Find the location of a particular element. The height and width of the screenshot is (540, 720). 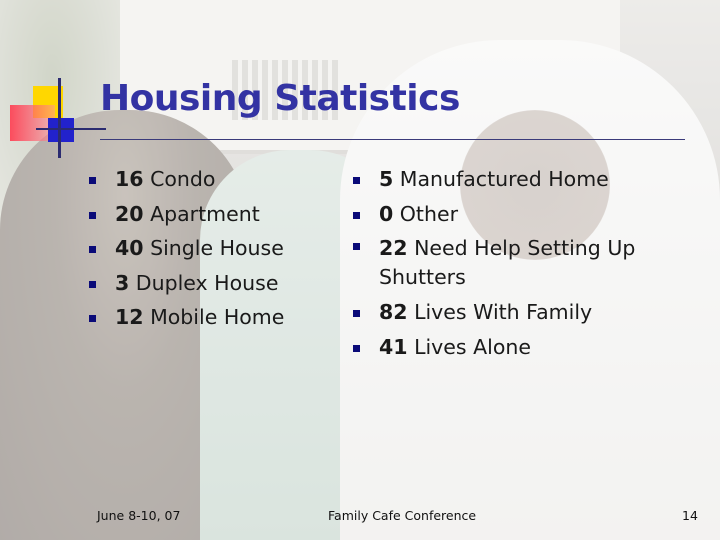

logo-red-square is located at coordinates (32, 123).